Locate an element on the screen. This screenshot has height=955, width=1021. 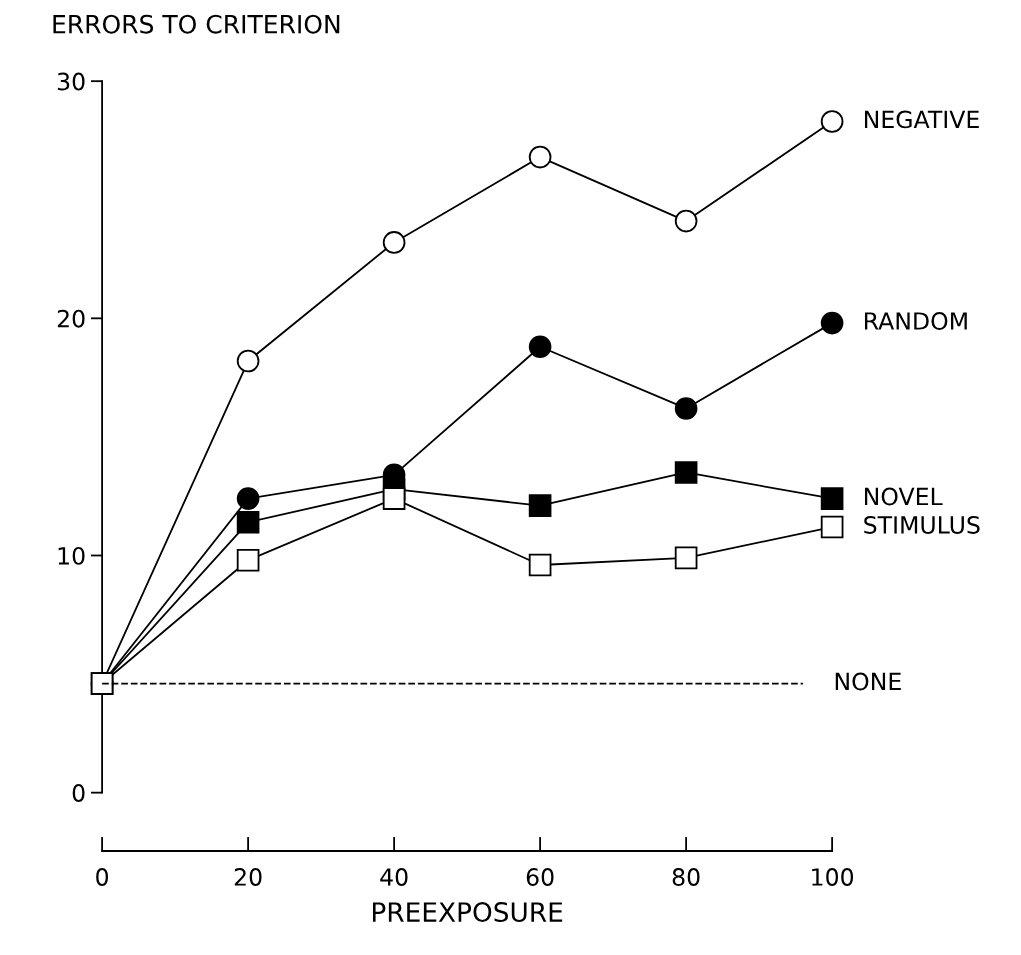
x-tick-label: 60 is located at coordinates (540, 877).